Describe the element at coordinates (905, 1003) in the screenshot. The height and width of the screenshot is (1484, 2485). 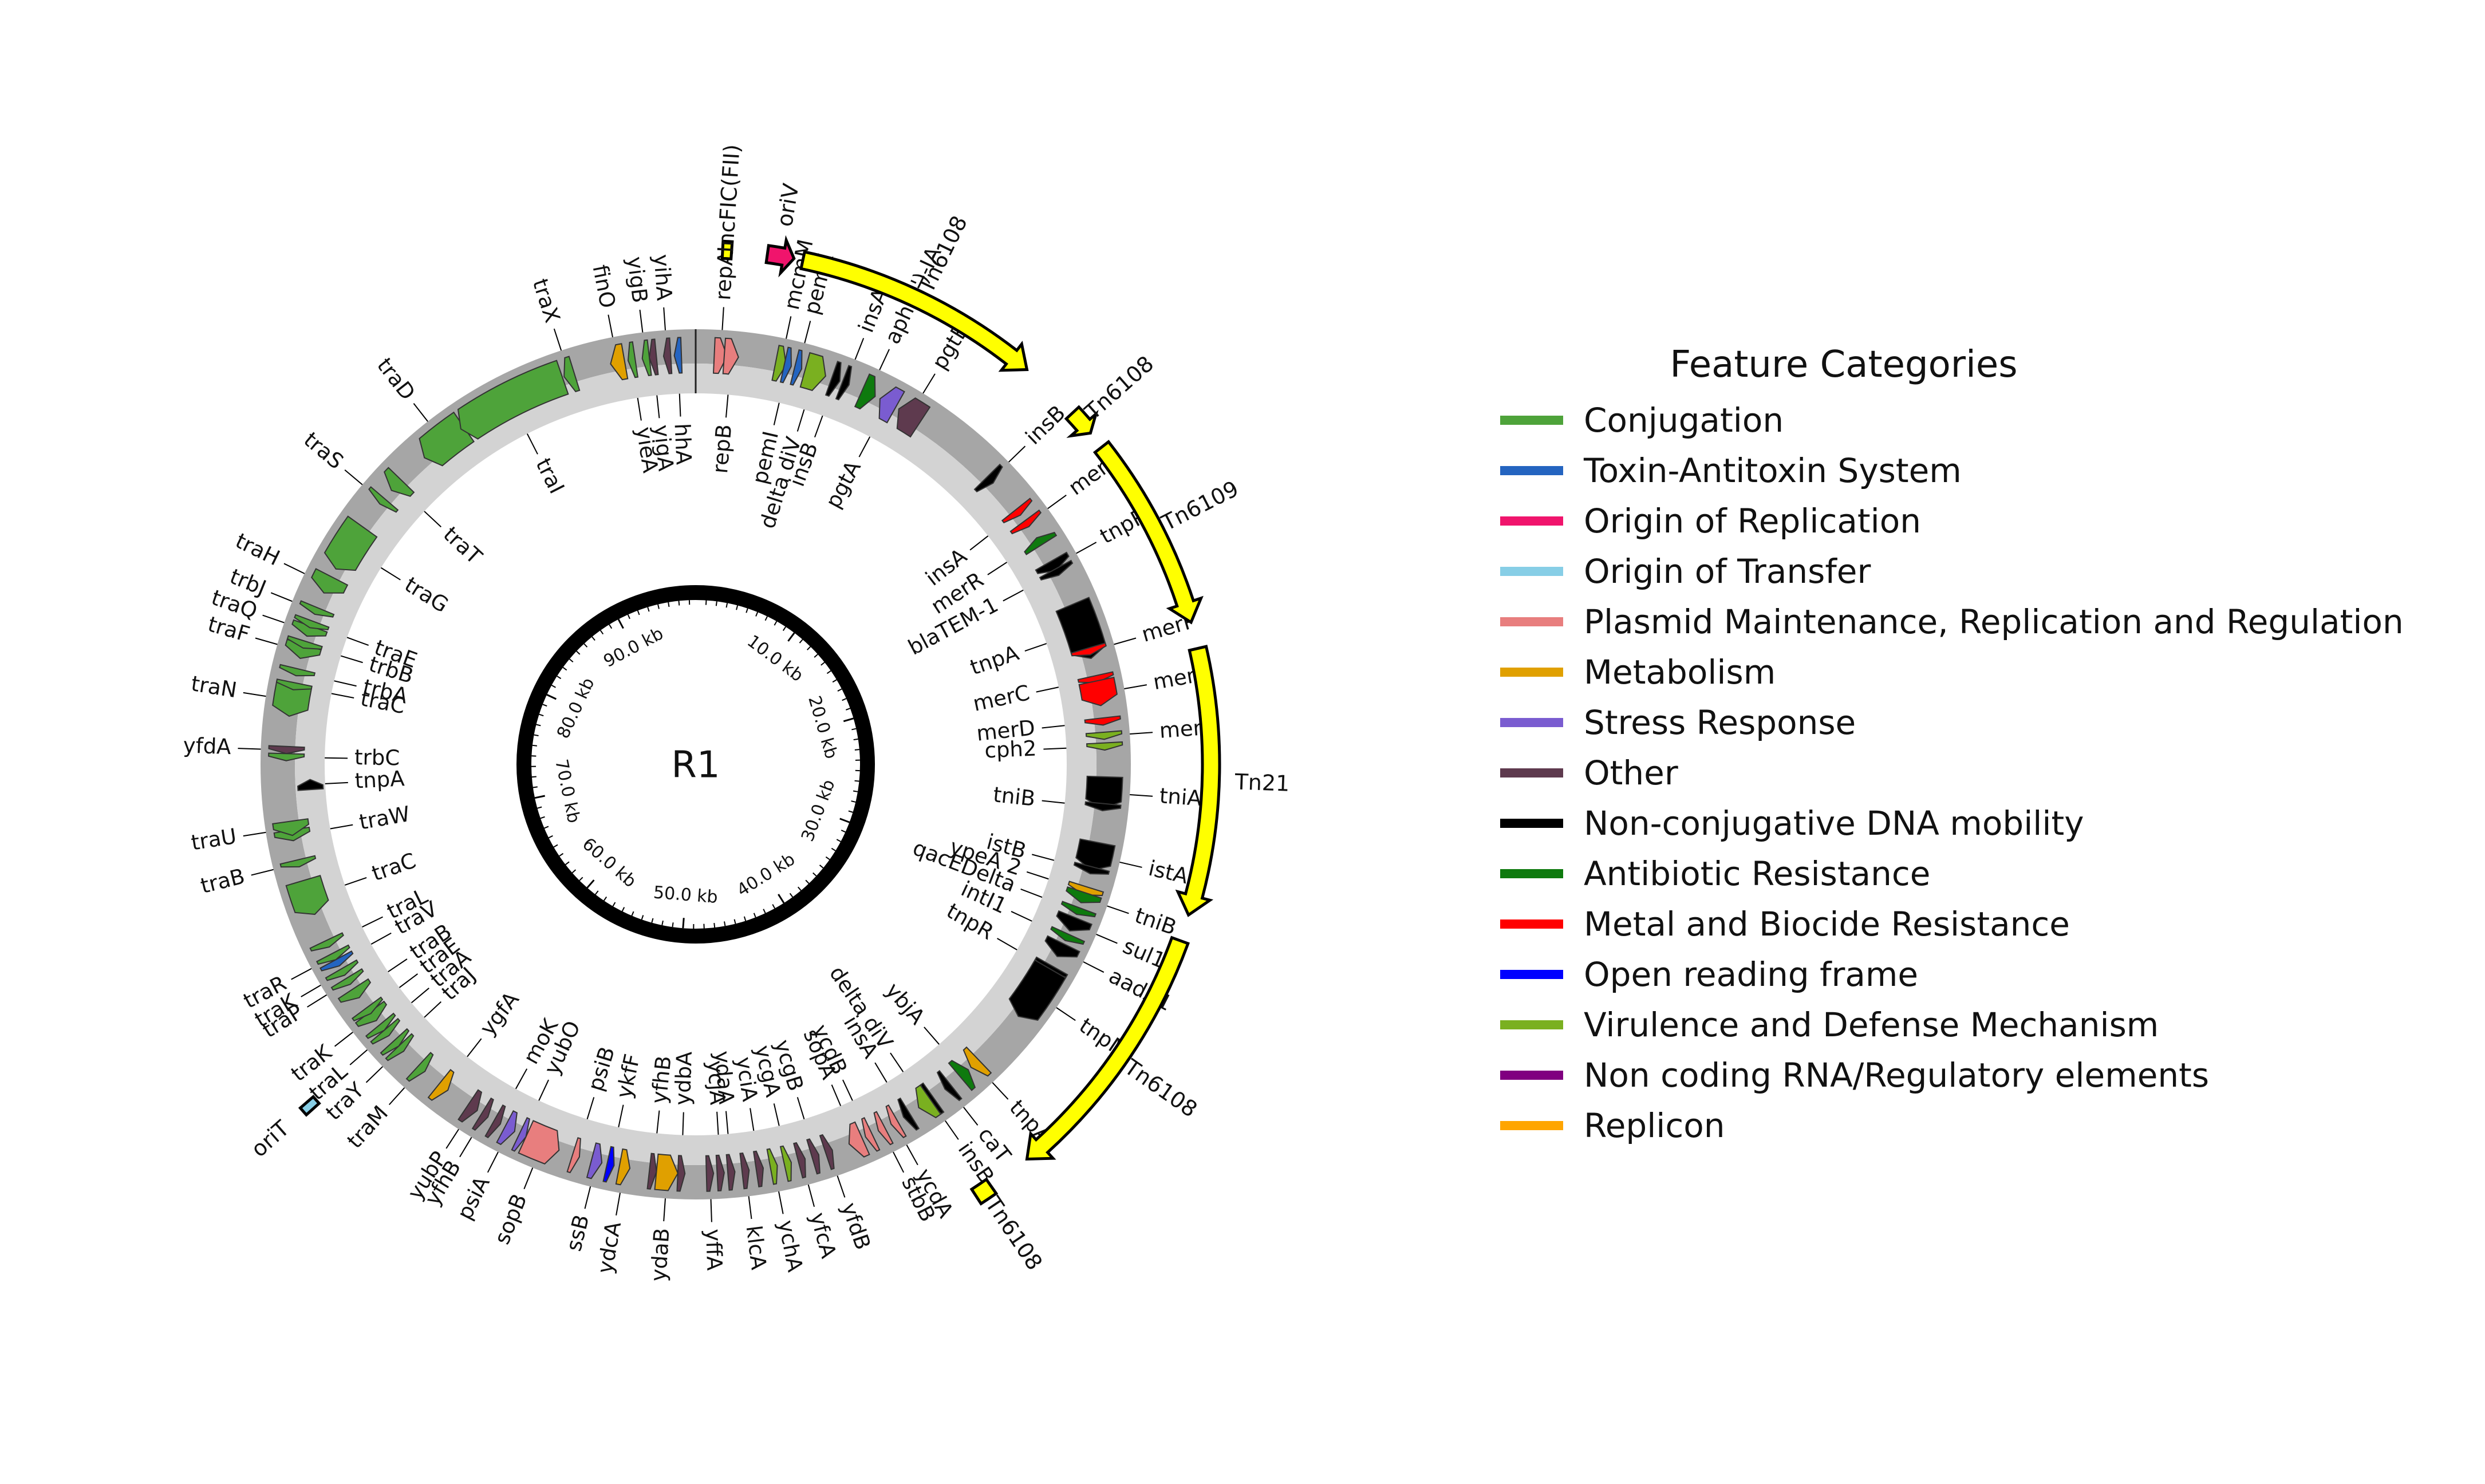
I see `gene-label: ybjA` at that location.